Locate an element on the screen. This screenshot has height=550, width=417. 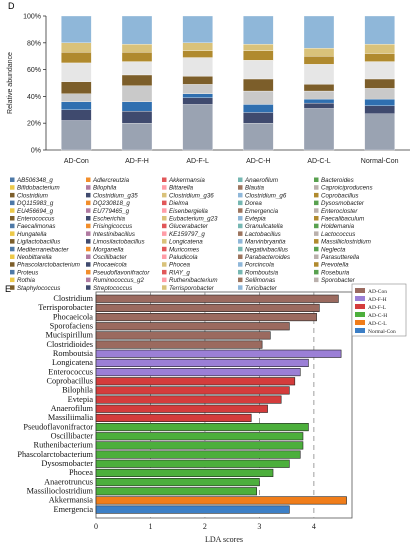
legend-entry: Mediterraneibacter is located at coordinates (43, 249).